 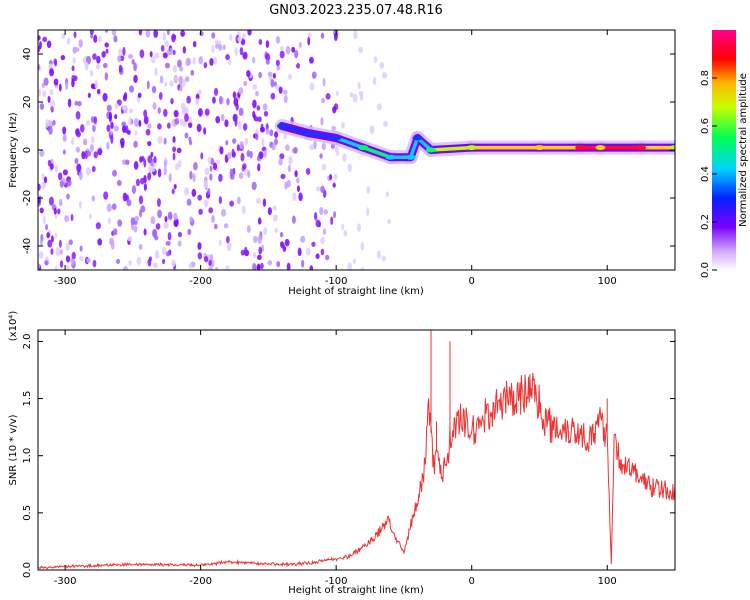 What do you see at coordinates (27, 54) in the screenshot?
I see `top-y-tick-label: 40` at bounding box center [27, 54].